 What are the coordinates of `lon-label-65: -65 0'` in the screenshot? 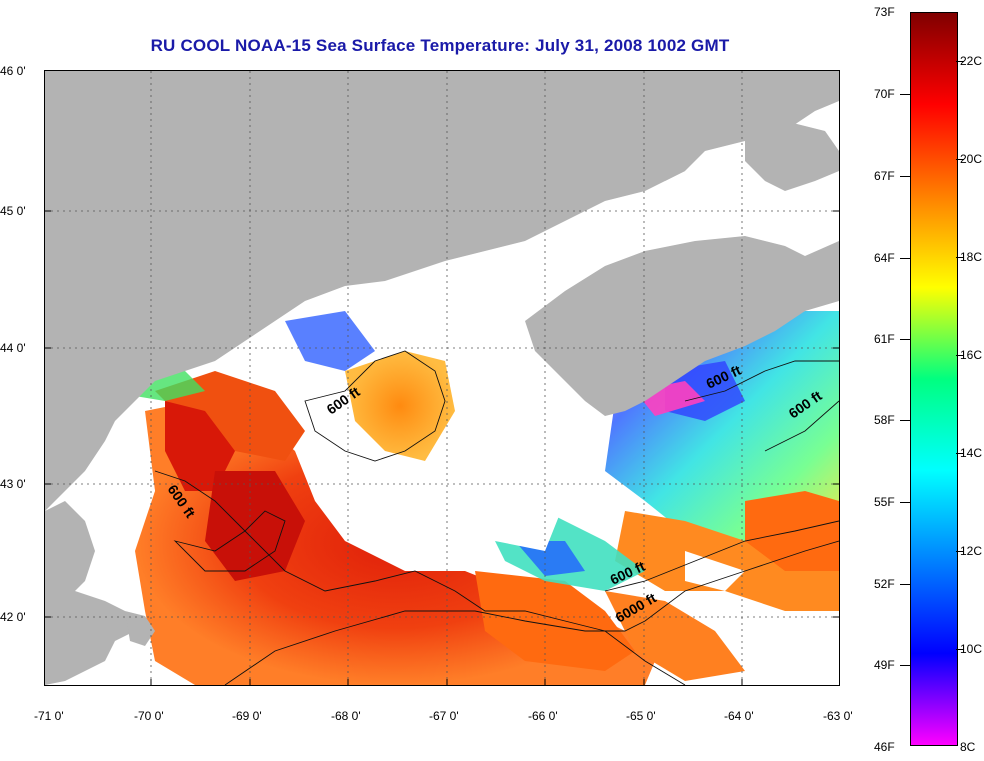 It's located at (641, 716).